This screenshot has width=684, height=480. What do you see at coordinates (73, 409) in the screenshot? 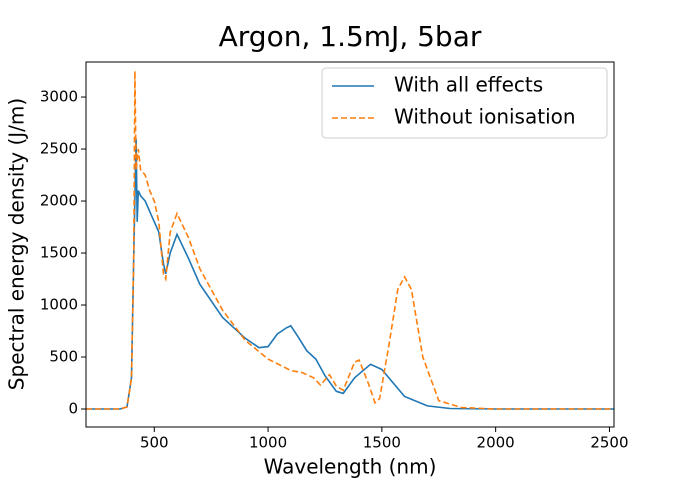
I see `y-tick-label: 0` at bounding box center [73, 409].